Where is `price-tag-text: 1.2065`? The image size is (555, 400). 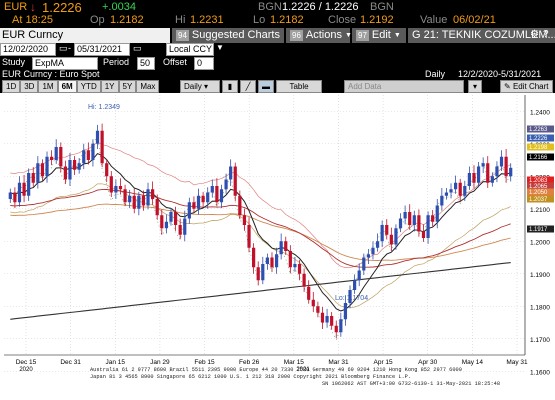 price-tag-text: 1.2065 is located at coordinates (538, 187).